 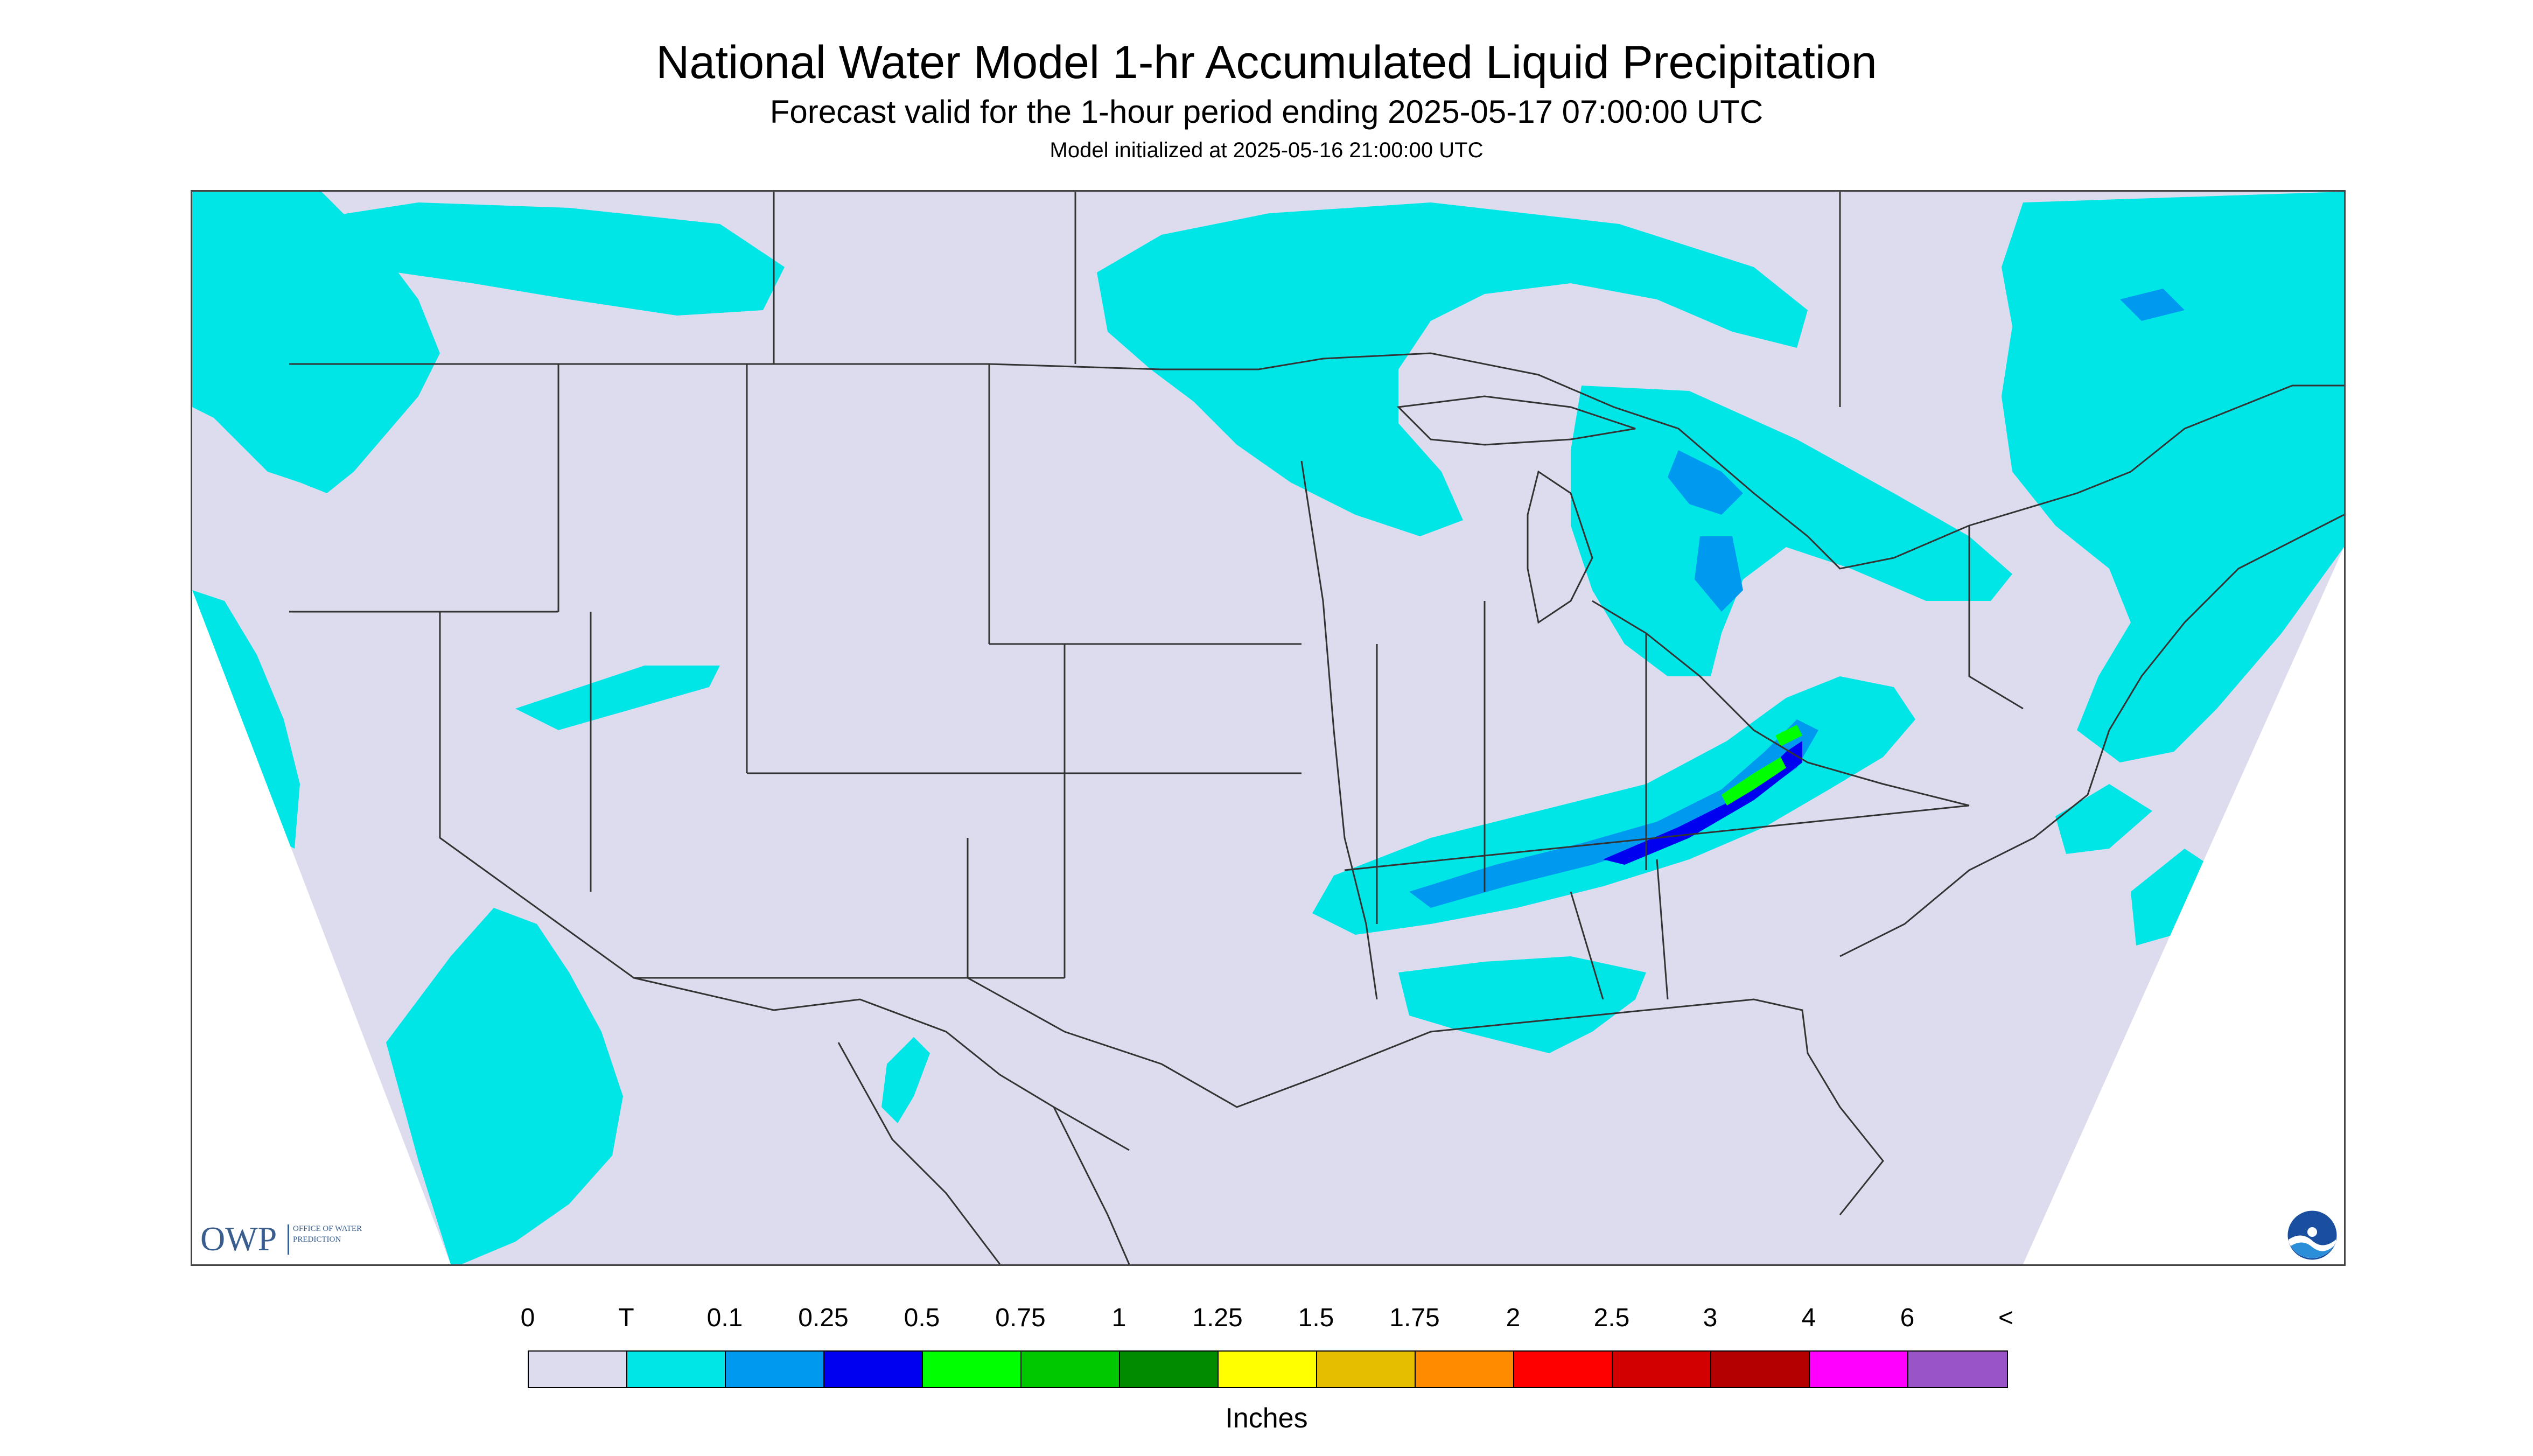 I want to click on precip-area-northwest-bands, so click(x=531, y=259).